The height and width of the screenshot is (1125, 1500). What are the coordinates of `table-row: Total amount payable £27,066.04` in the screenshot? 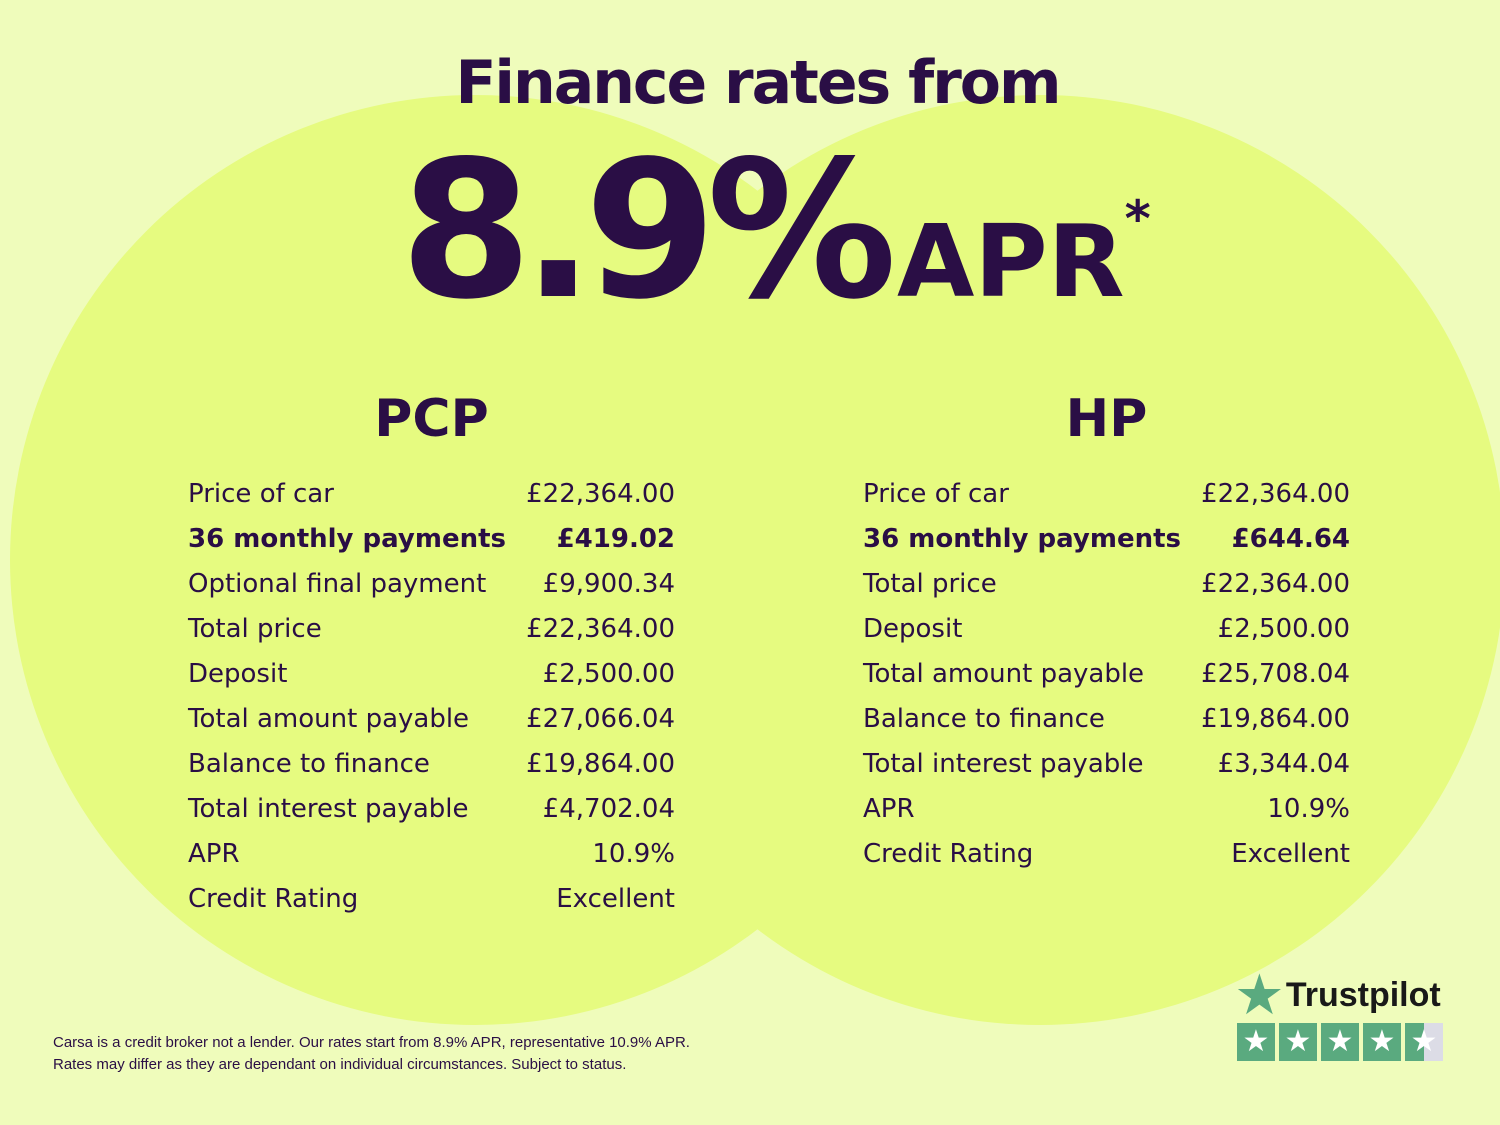 It's located at (431, 719).